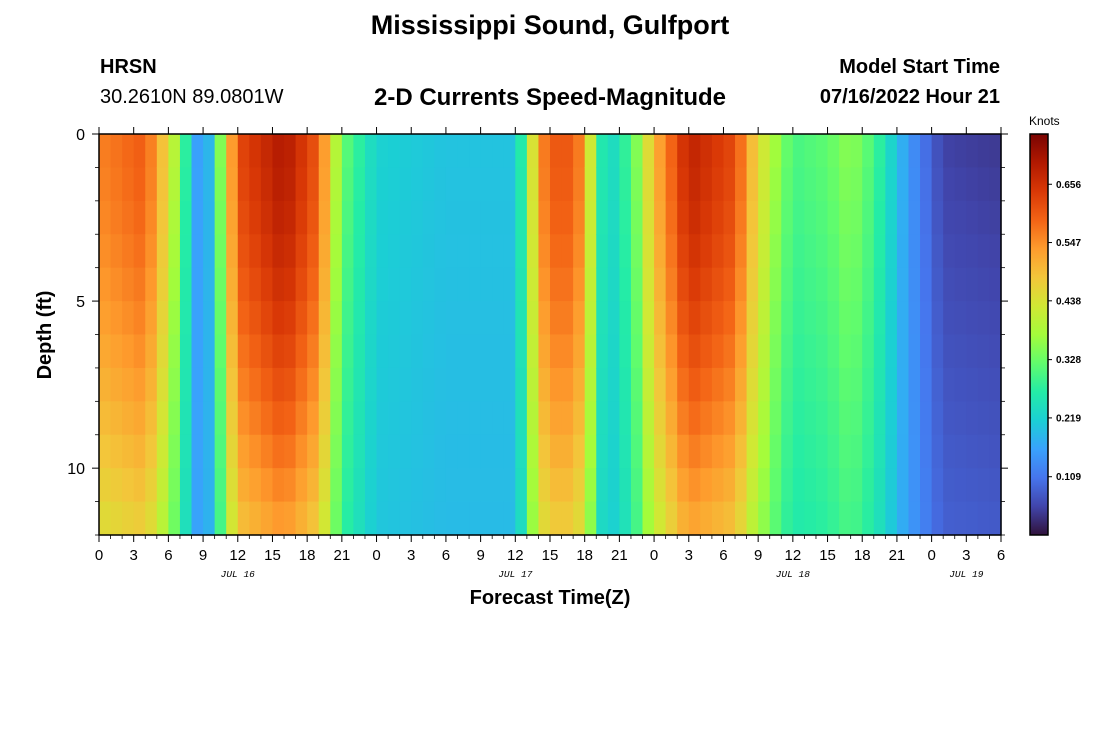  I want to click on model-start-label: Model Start Time, so click(919, 67).